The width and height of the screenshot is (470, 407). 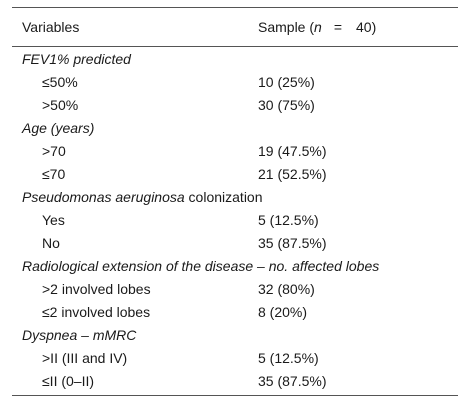 I want to click on row-value: 32 (80%), so click(x=286, y=289).